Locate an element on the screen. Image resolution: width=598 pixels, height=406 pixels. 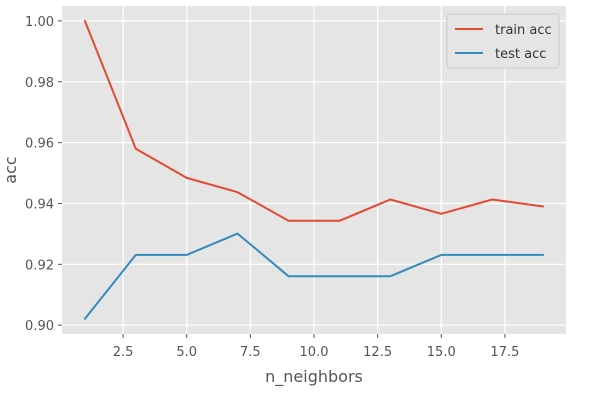
y-tick-label: 1.00 is located at coordinates (39, 22).